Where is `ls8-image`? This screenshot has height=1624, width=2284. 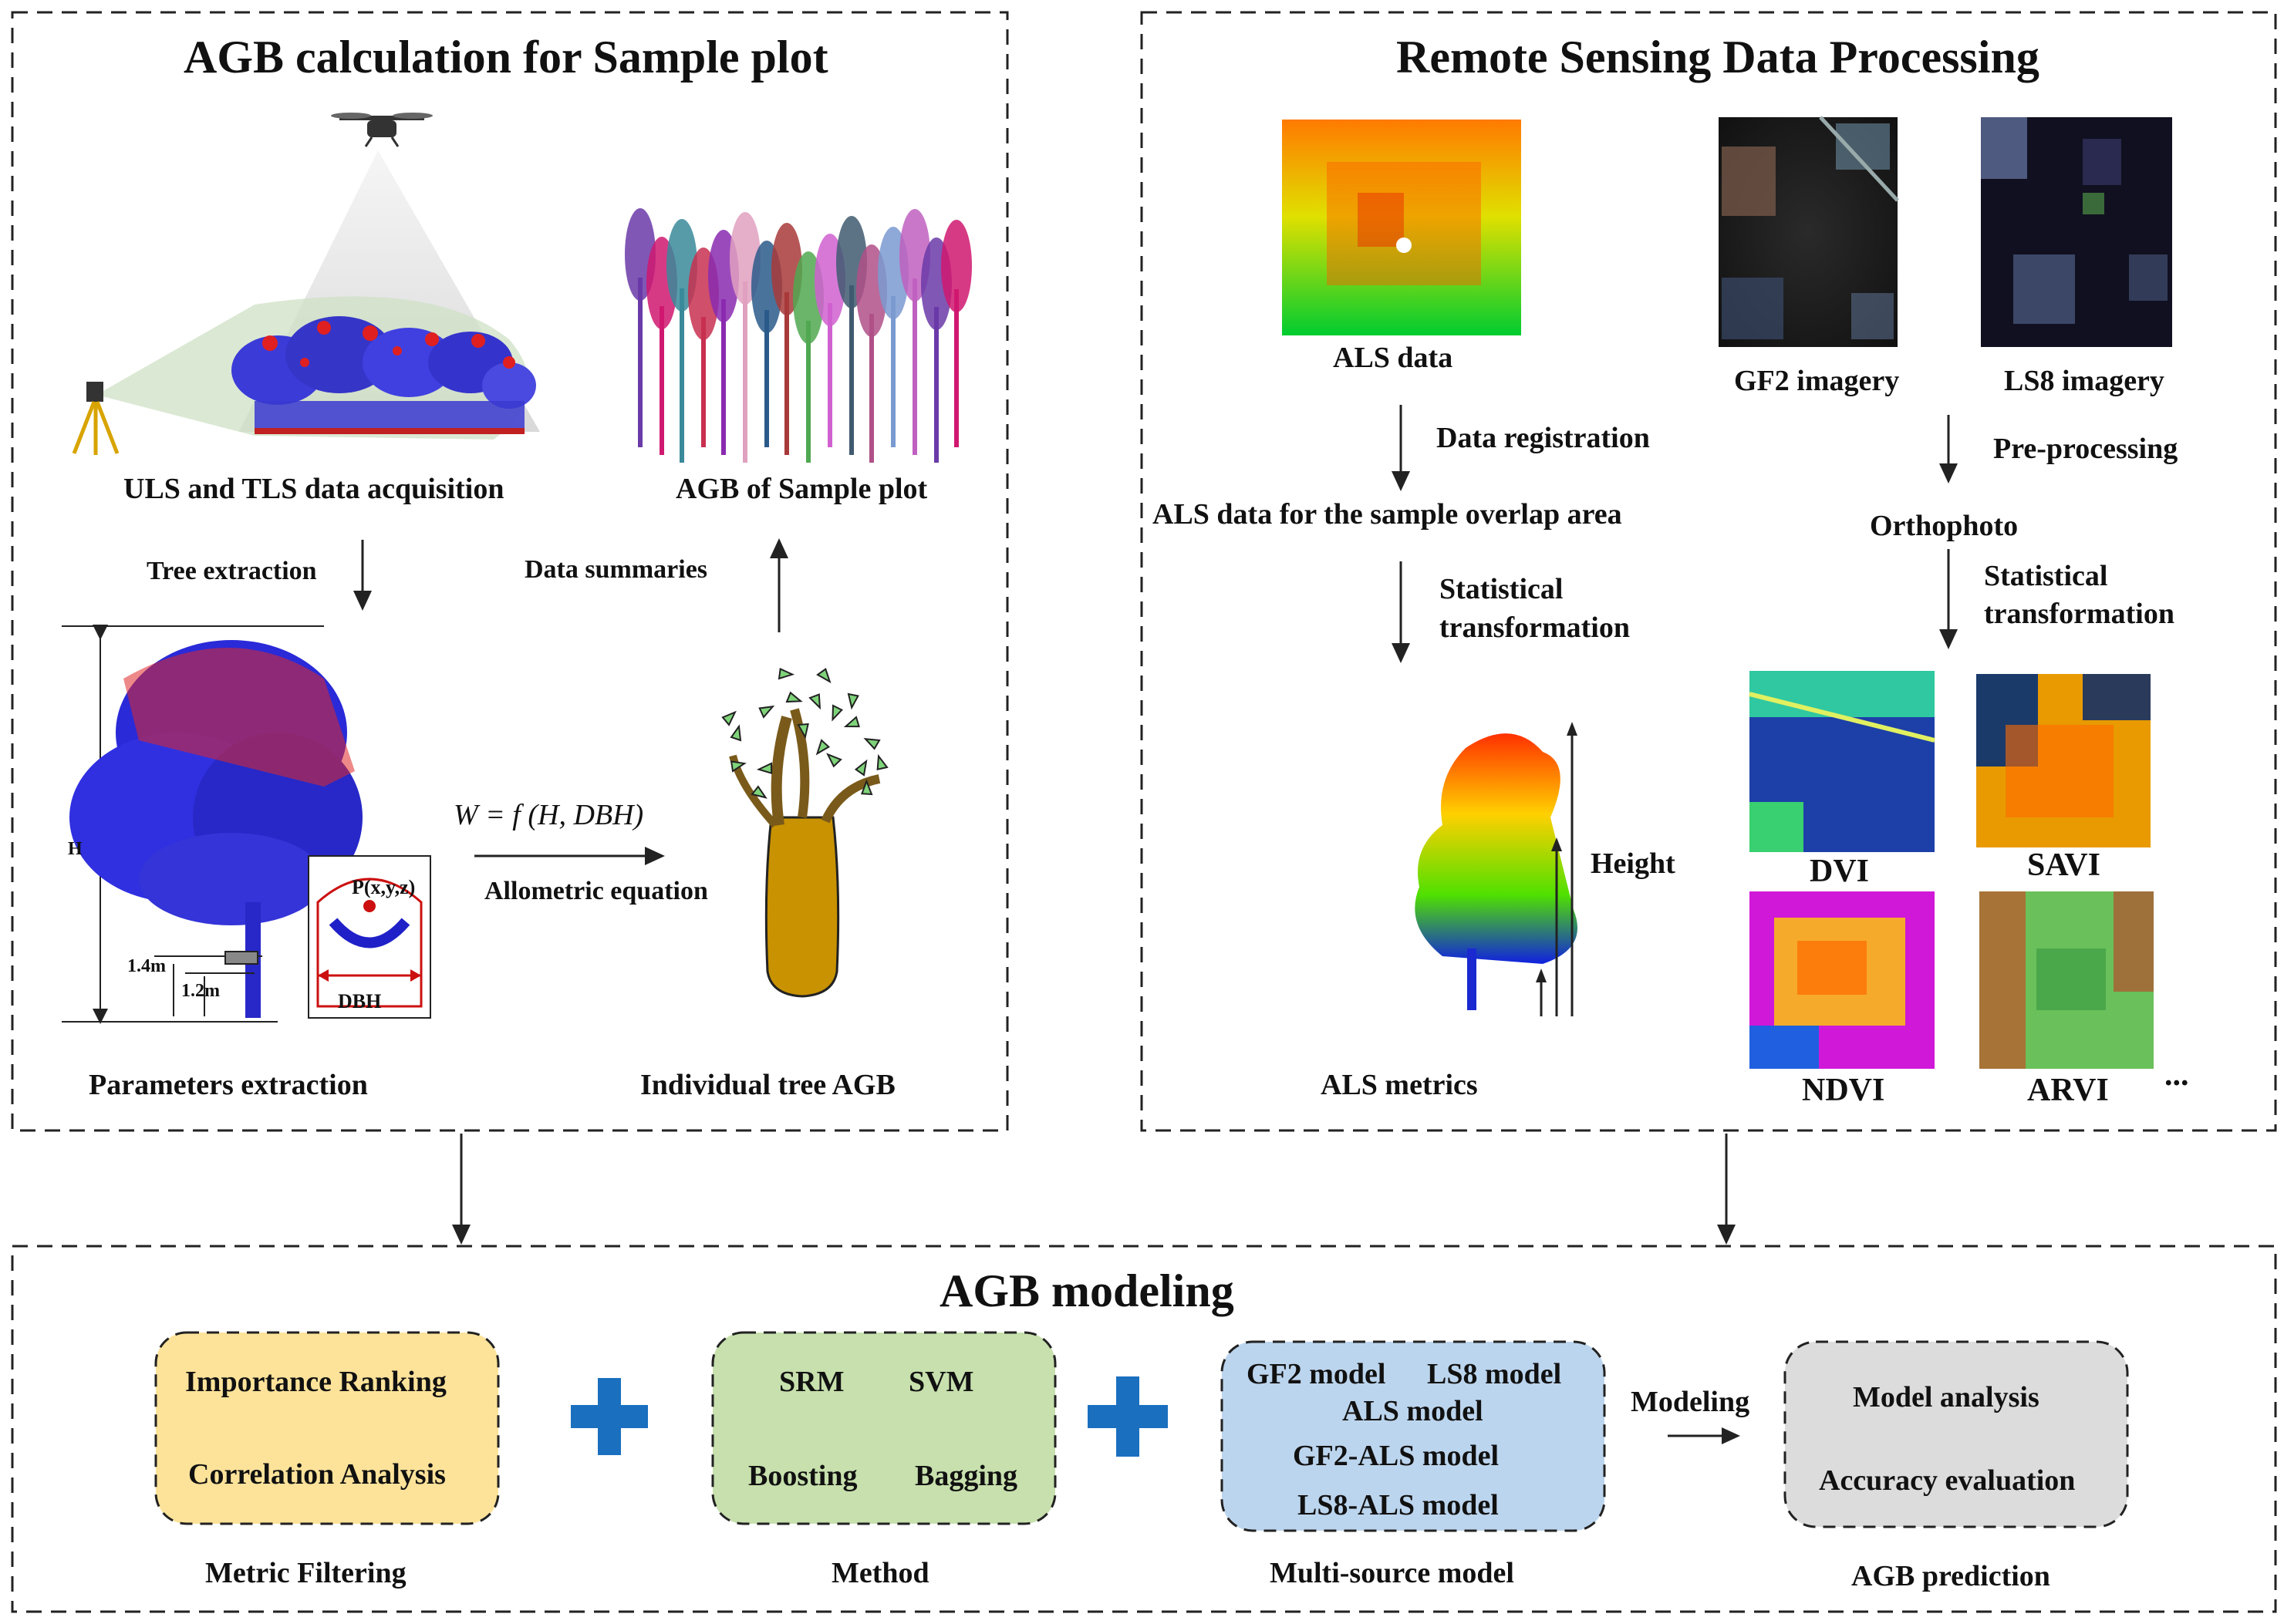 ls8-image is located at coordinates (2076, 232).